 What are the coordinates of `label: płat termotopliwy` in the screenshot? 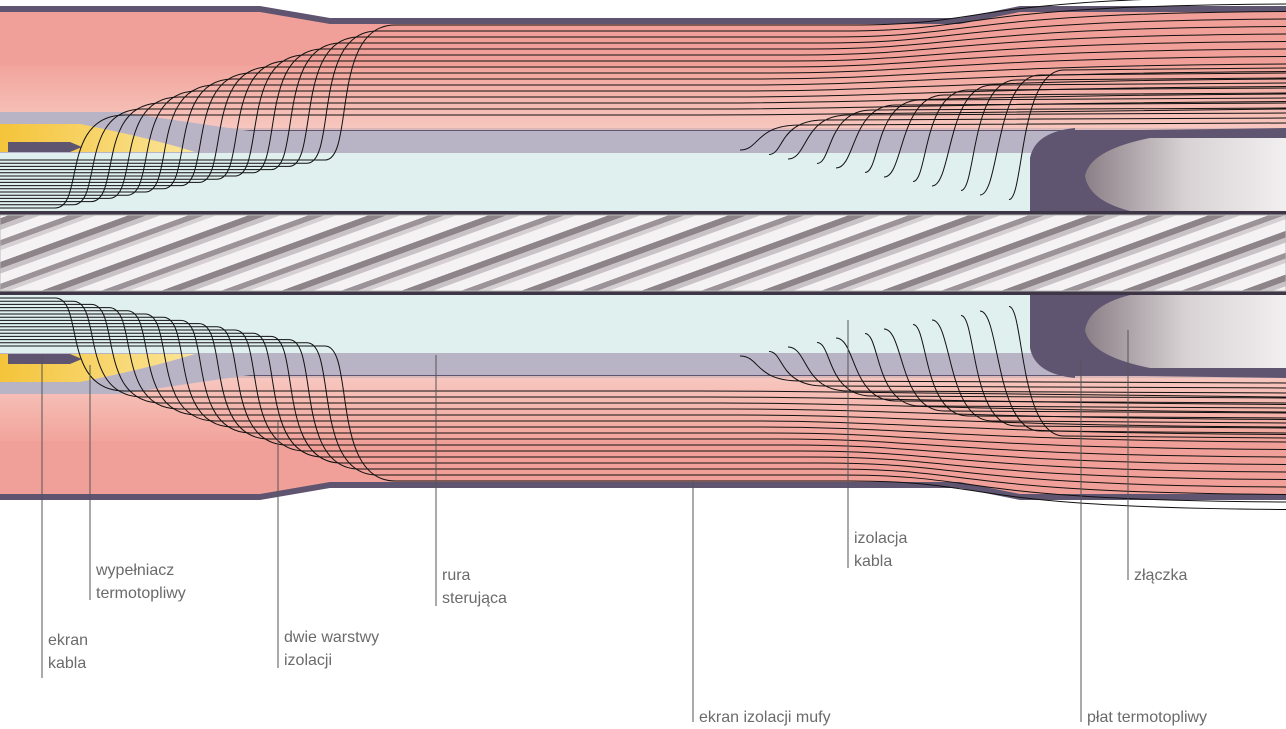 It's located at (1147, 717).